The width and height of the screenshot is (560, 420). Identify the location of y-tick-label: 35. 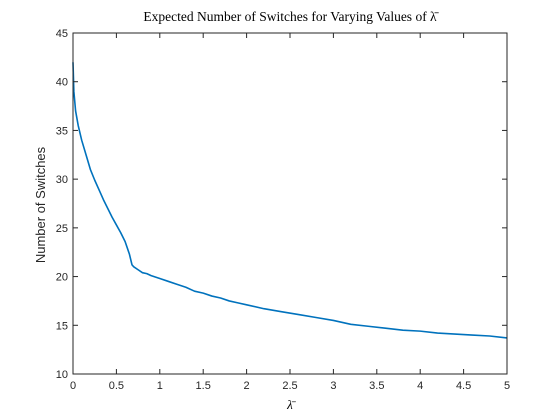
(62, 131).